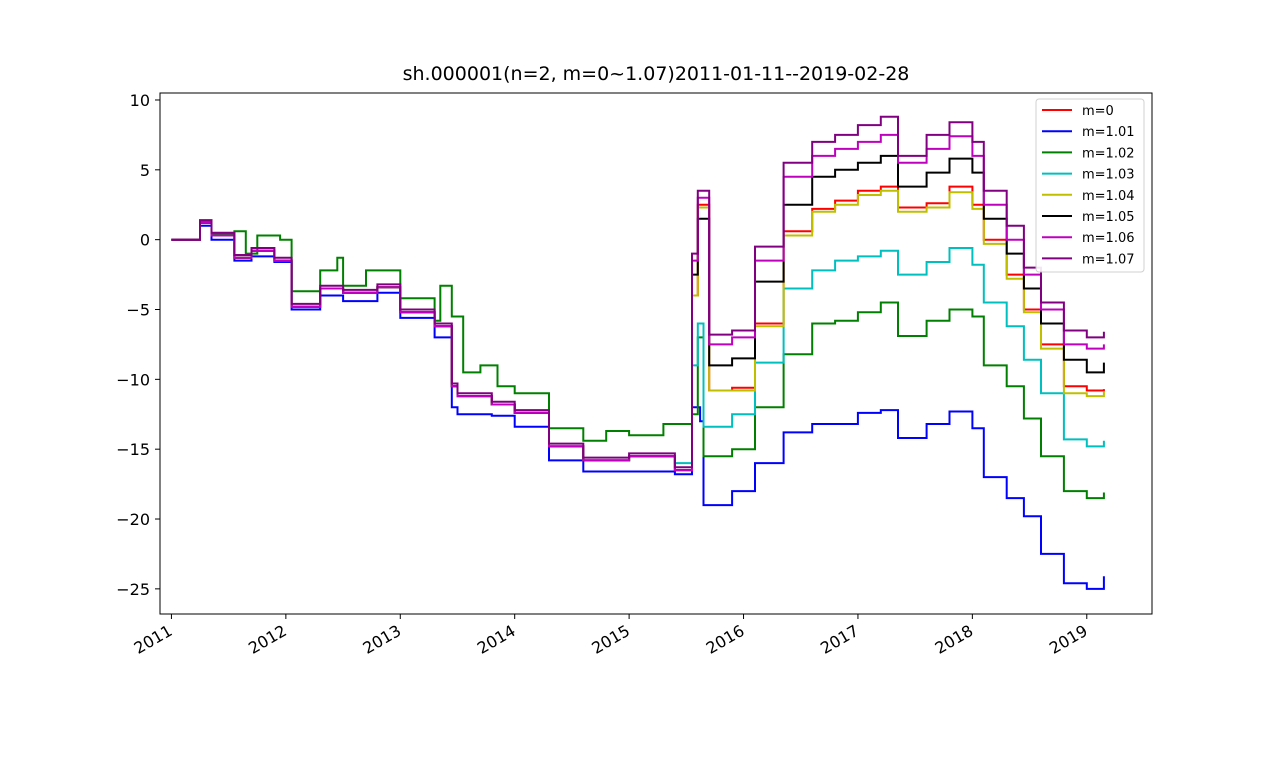 The image size is (1280, 768). Describe the element at coordinates (138, 345) in the screenshot. I see `y-axis: 10 5 0 −5 −10 −15 −20 −25` at that location.